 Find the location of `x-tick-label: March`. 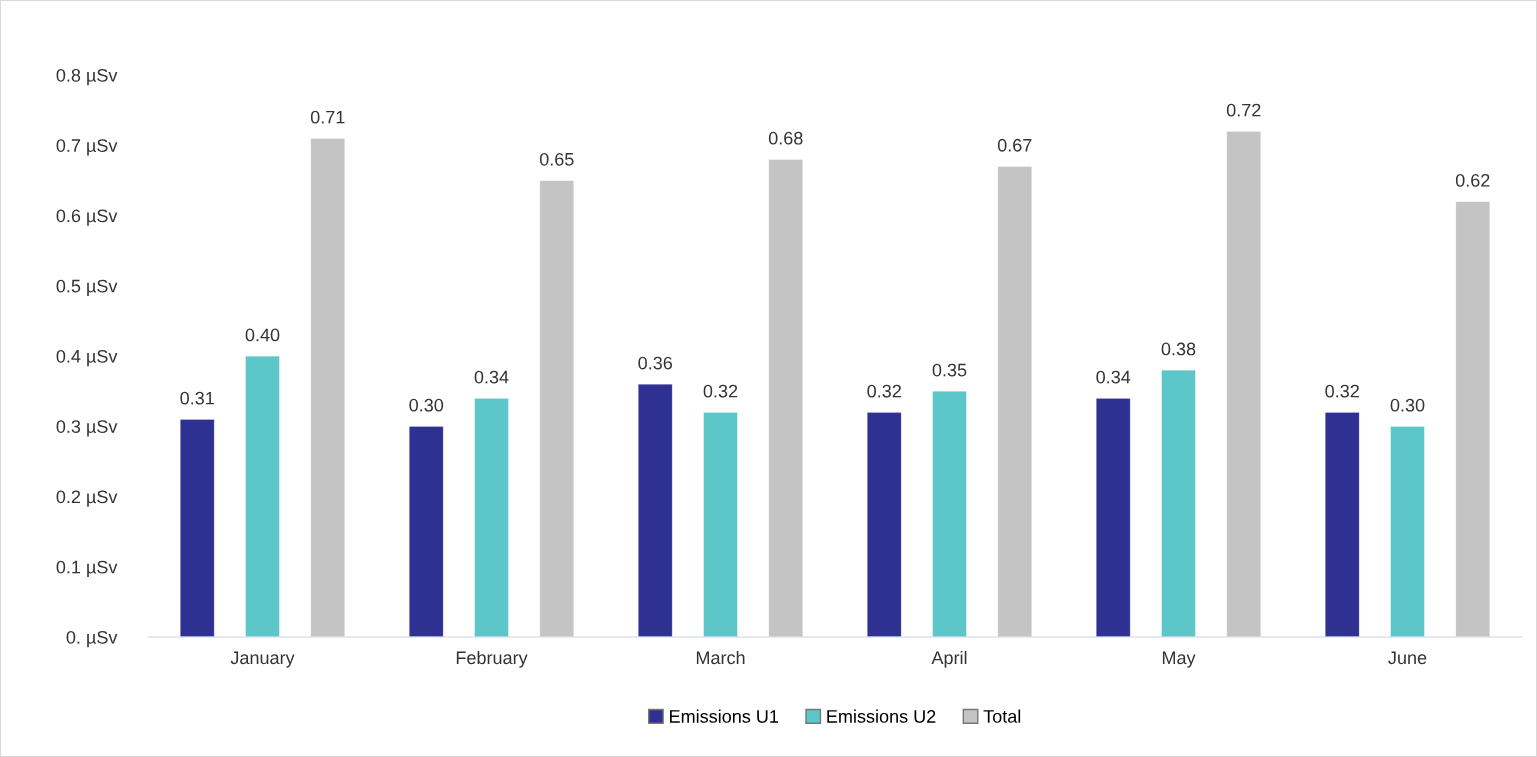

x-tick-label: March is located at coordinates (720, 657).